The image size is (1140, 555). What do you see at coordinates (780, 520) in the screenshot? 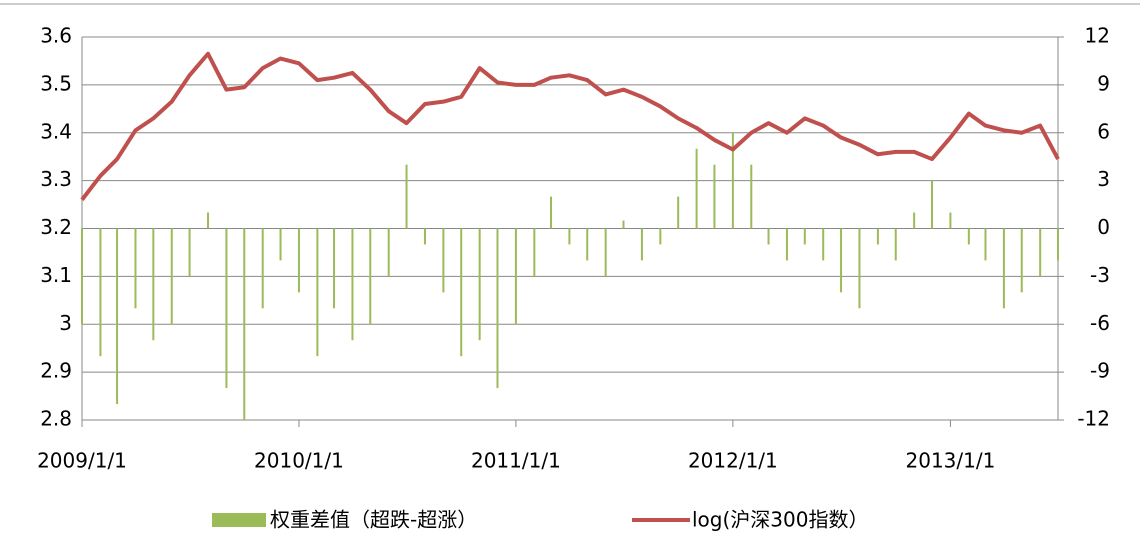
I see `legend-label: log(沪深300指数）` at bounding box center [780, 520].